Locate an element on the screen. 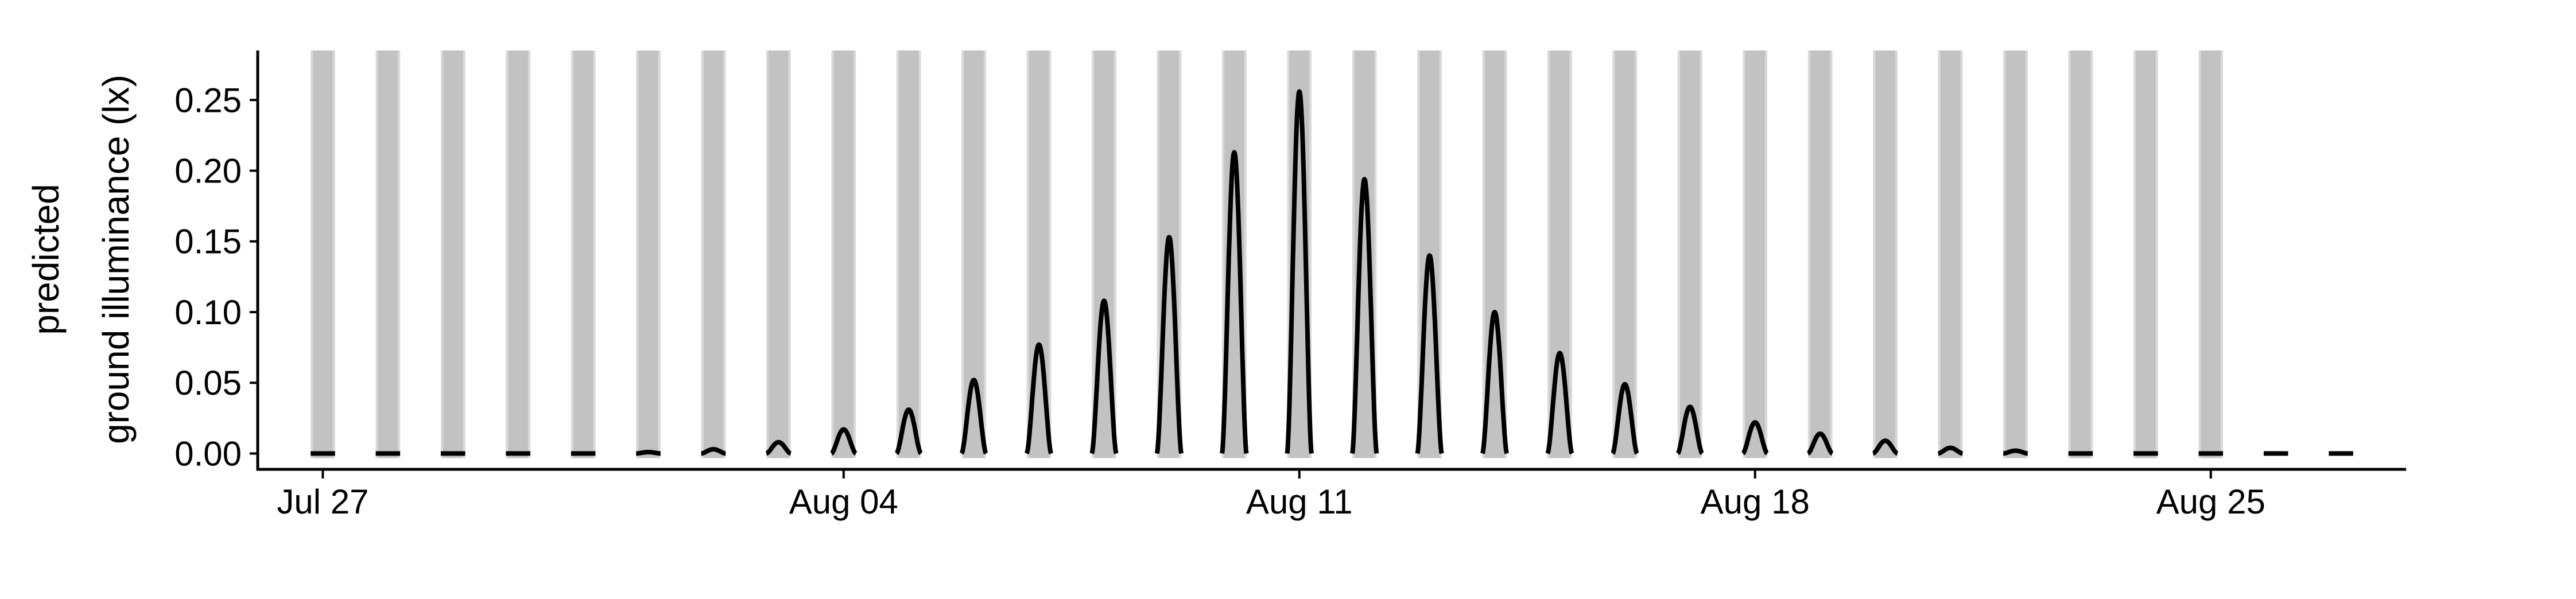 The height and width of the screenshot is (599, 2576). x-tick-label: Aug 25 is located at coordinates (2210, 502).